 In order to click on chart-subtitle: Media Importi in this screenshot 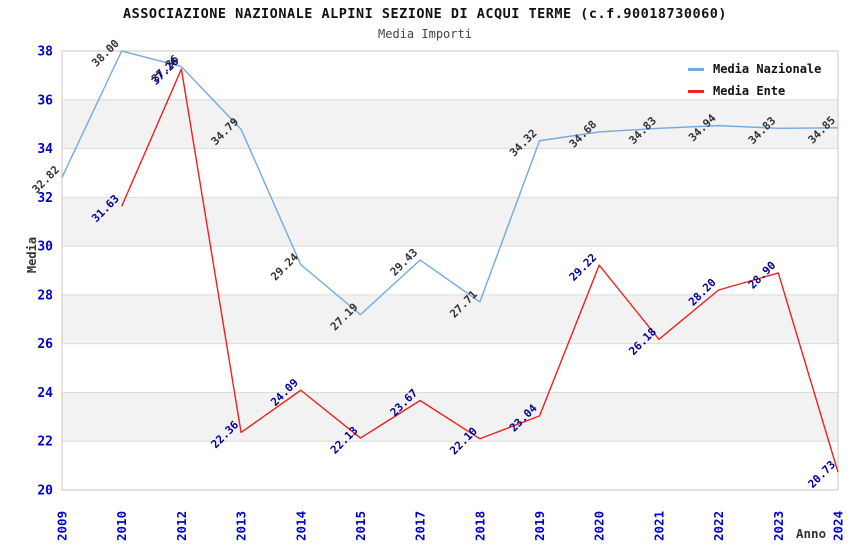, I will do `click(425, 34)`.